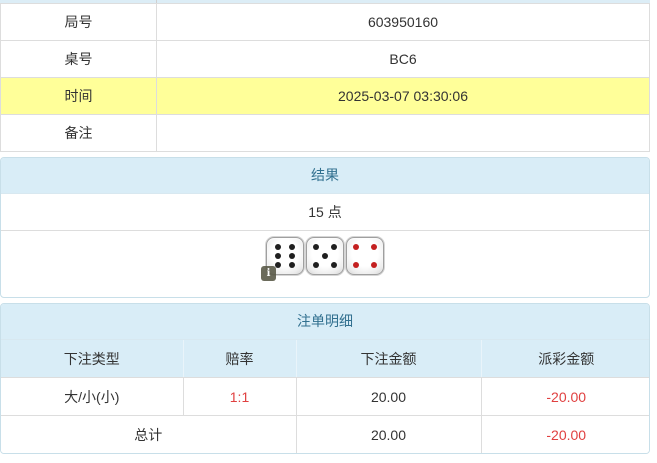 The height and width of the screenshot is (463, 657). I want to click on die-3-icon, so click(365, 256).